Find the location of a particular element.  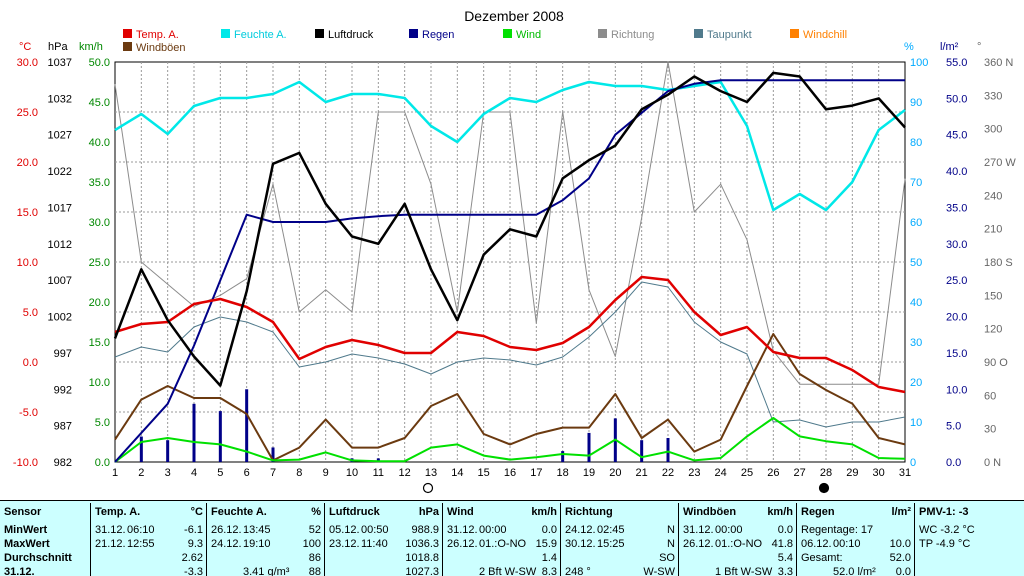

x-tick-day: 4 is located at coordinates (194, 473).